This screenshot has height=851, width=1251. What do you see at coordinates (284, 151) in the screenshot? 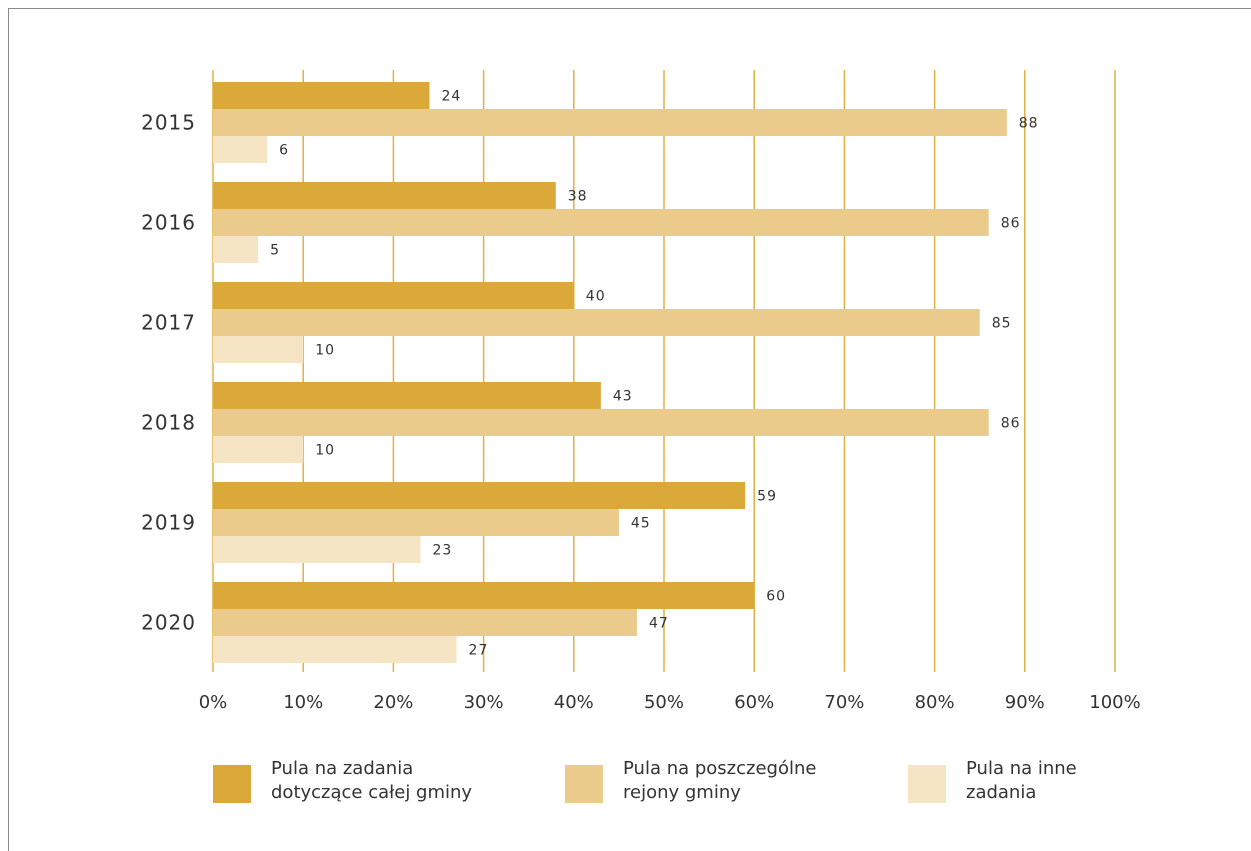
I see `bar-value-label: 6` at bounding box center [284, 151].